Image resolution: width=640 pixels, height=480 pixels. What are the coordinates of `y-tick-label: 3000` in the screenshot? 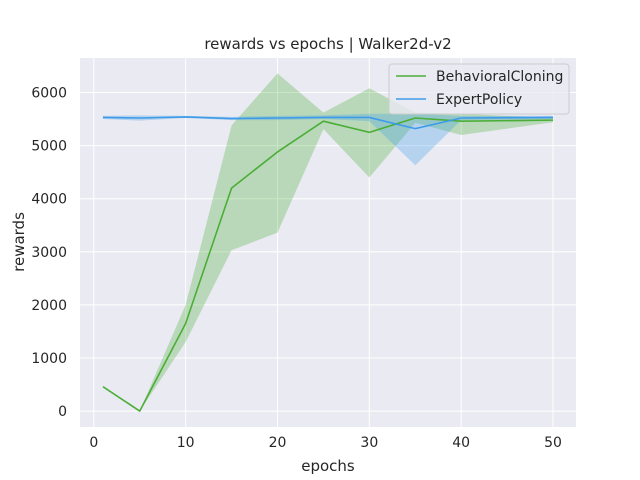 It's located at (49, 253).